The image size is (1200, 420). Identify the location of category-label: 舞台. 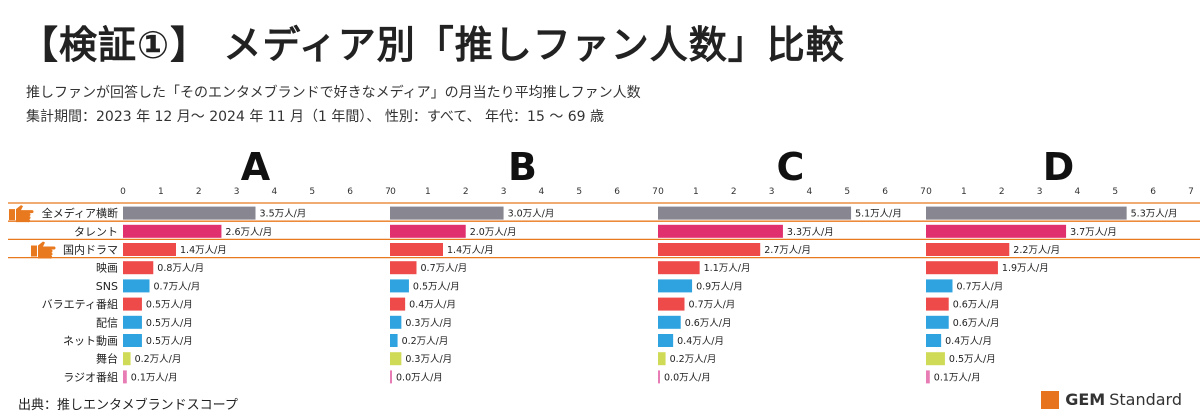
(107, 359).